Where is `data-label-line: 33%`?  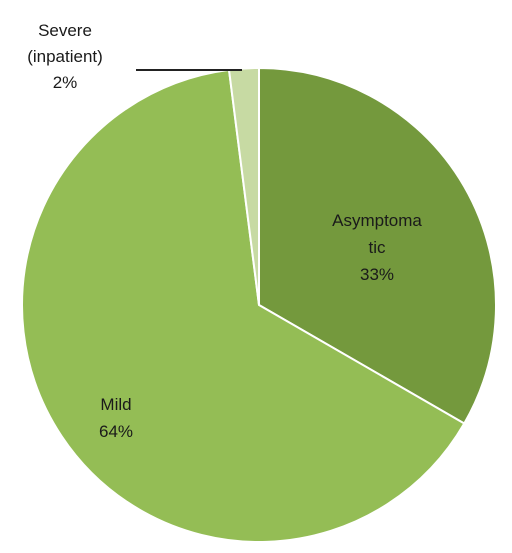
data-label-line: 33% is located at coordinates (377, 274).